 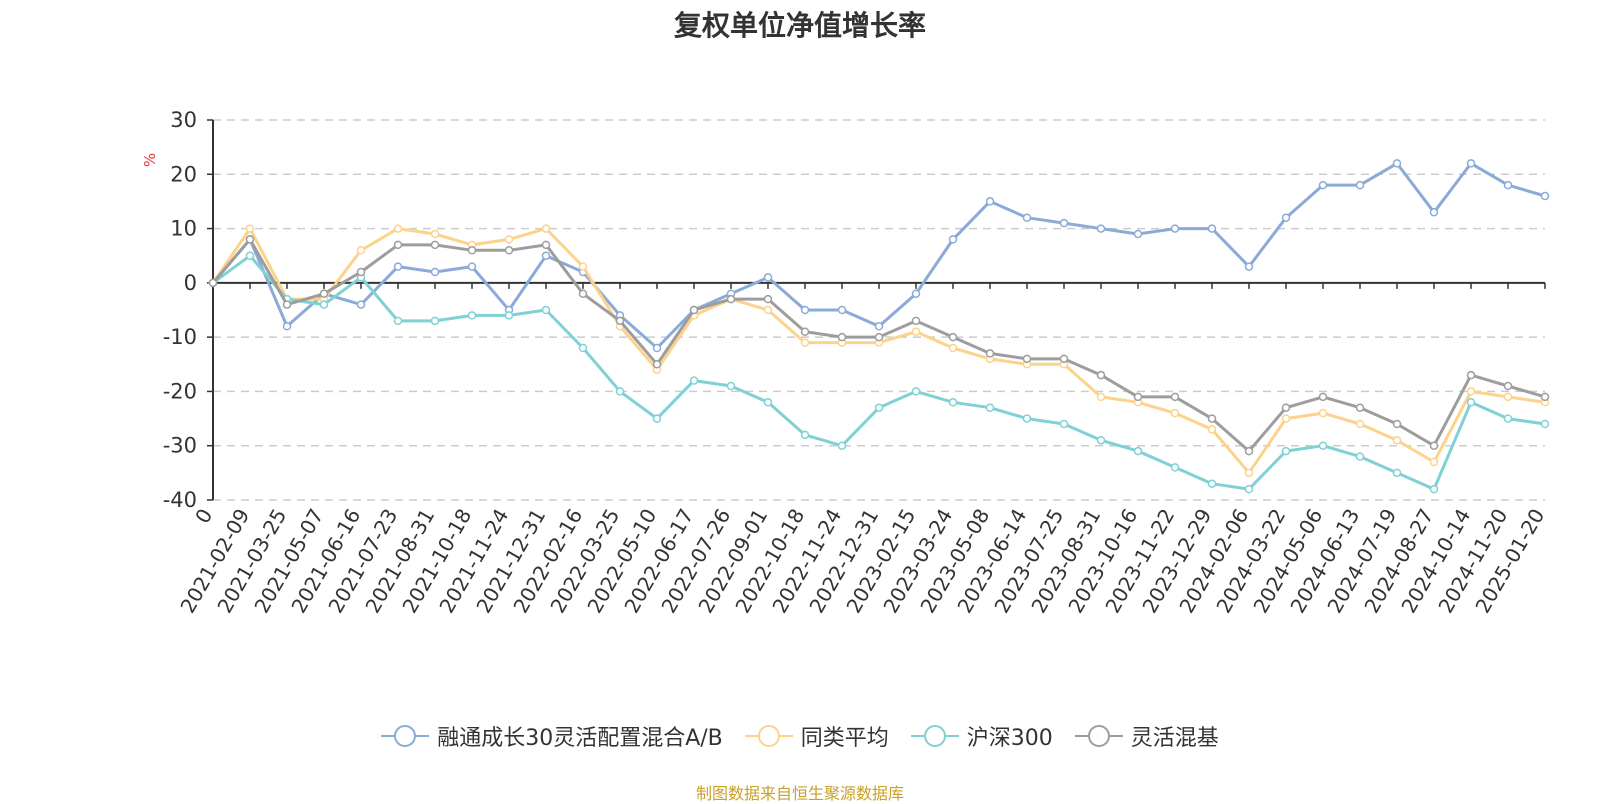 I want to click on legend-item-2: 沪深300, so click(x=981, y=736).